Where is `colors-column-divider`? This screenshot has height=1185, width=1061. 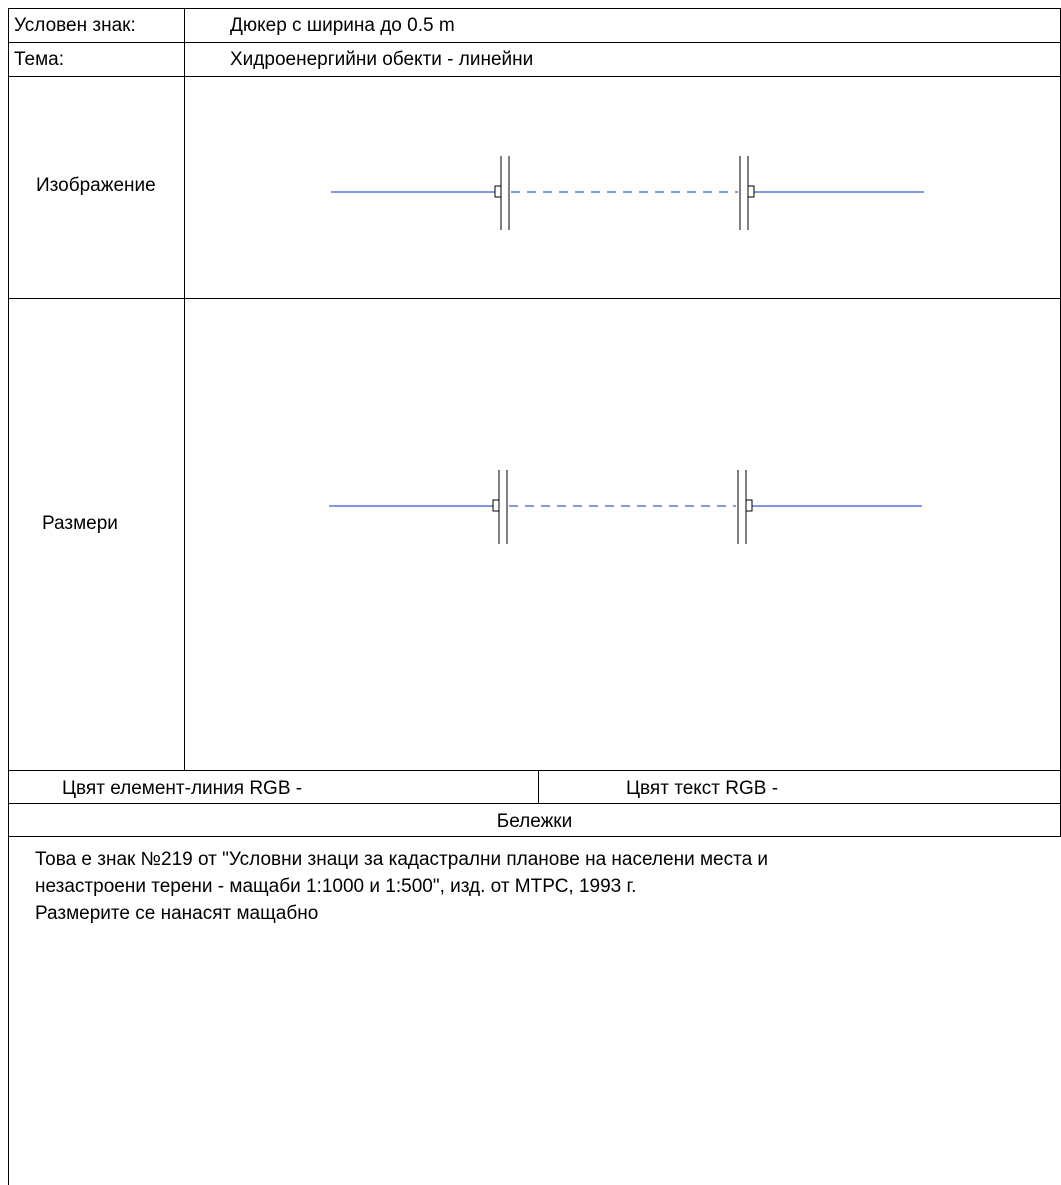 colors-column-divider is located at coordinates (538, 786).